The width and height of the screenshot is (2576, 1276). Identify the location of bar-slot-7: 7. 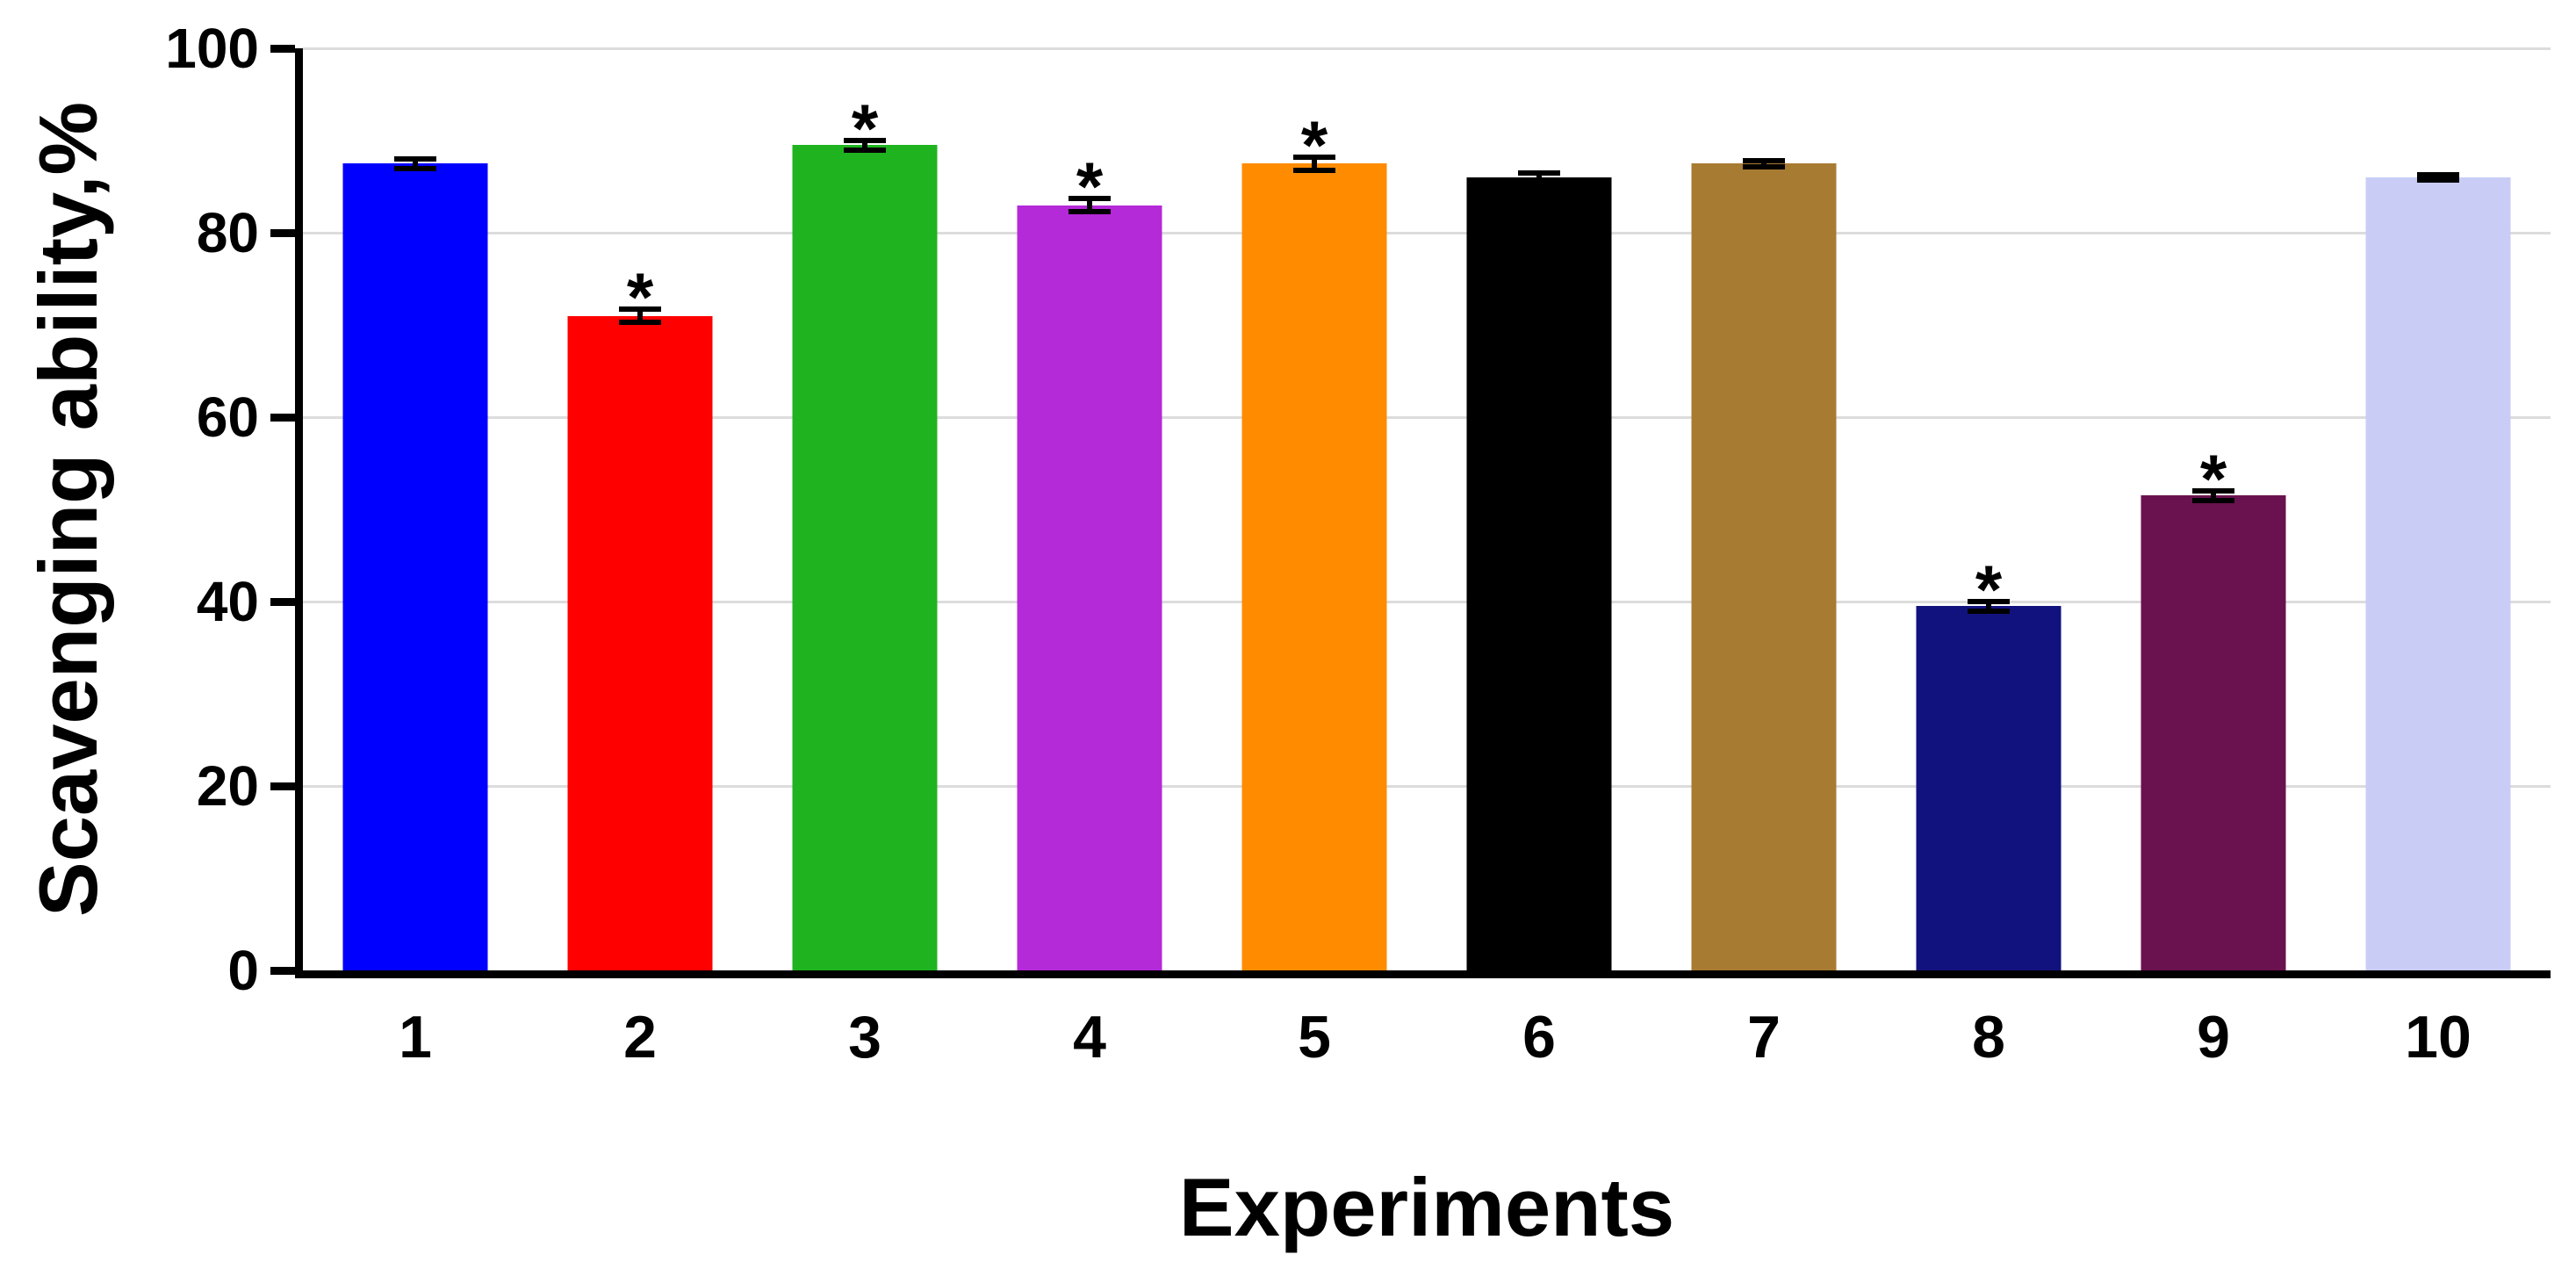
(1763, 557).